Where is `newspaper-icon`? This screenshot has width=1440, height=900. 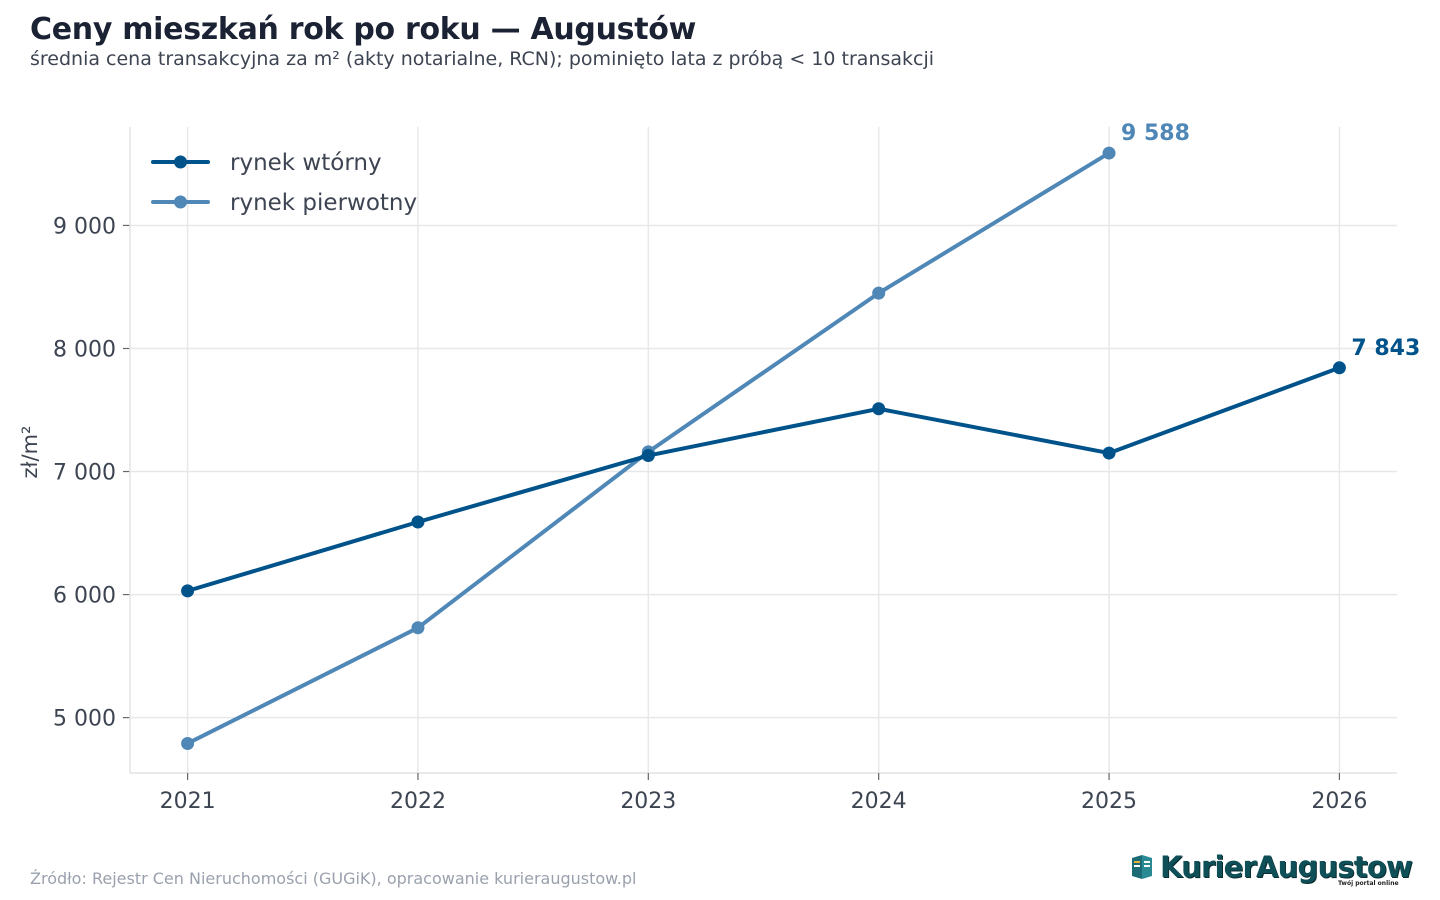
newspaper-icon is located at coordinates (1142, 867).